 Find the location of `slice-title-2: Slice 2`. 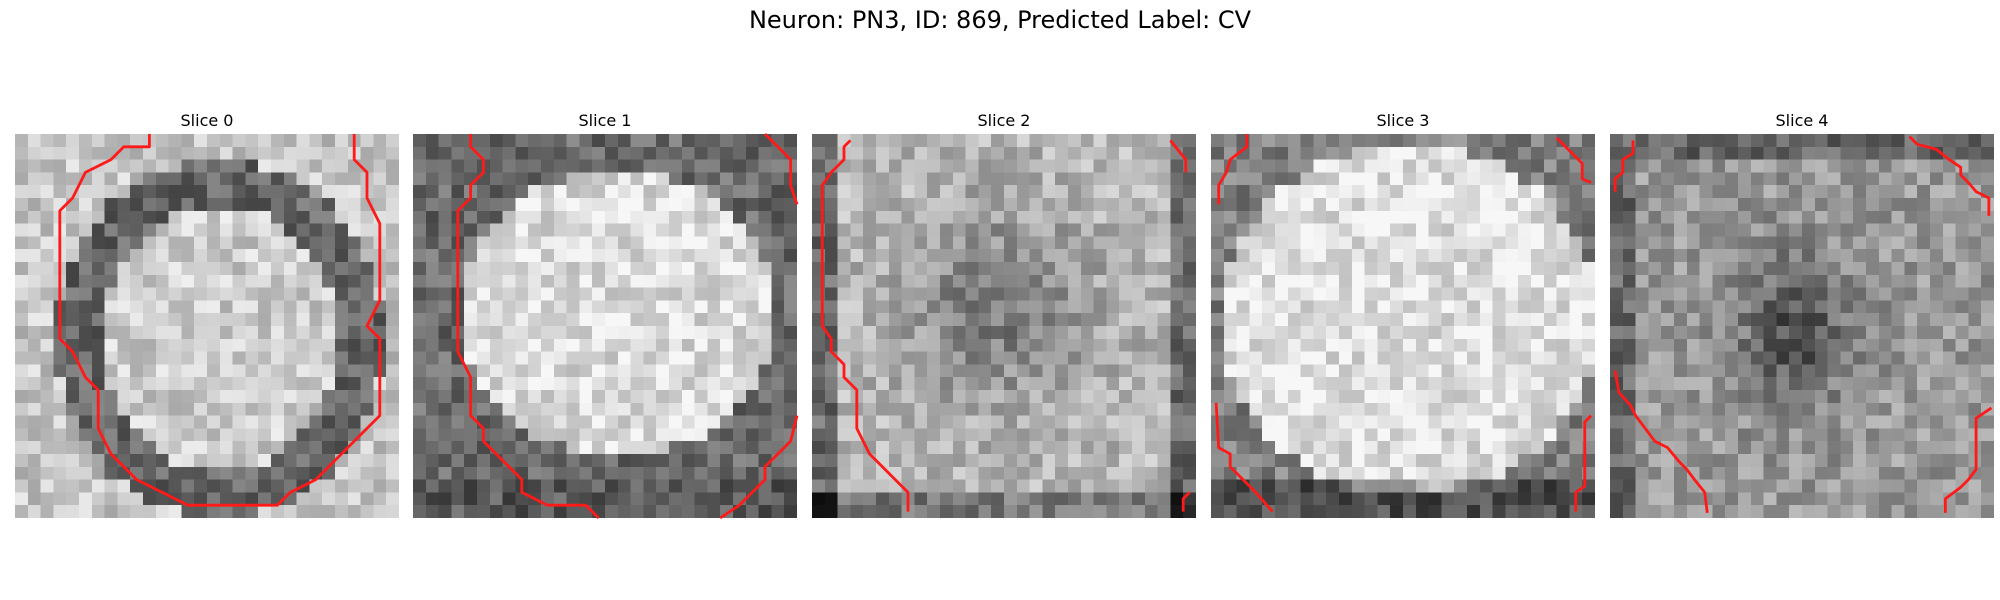

slice-title-2: Slice 2 is located at coordinates (1004, 120).